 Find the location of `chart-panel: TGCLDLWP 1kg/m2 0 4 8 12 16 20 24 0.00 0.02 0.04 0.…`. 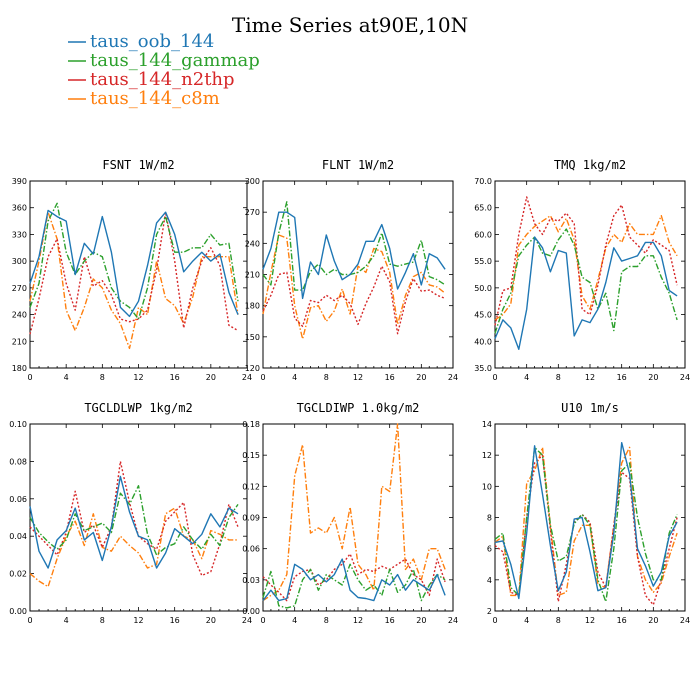

chart-panel: TGCLDLWP 1kg/m2 0 4 8 12 16 20 24 0.00 0.02 0.04 0.… is located at coordinates (130, 513).